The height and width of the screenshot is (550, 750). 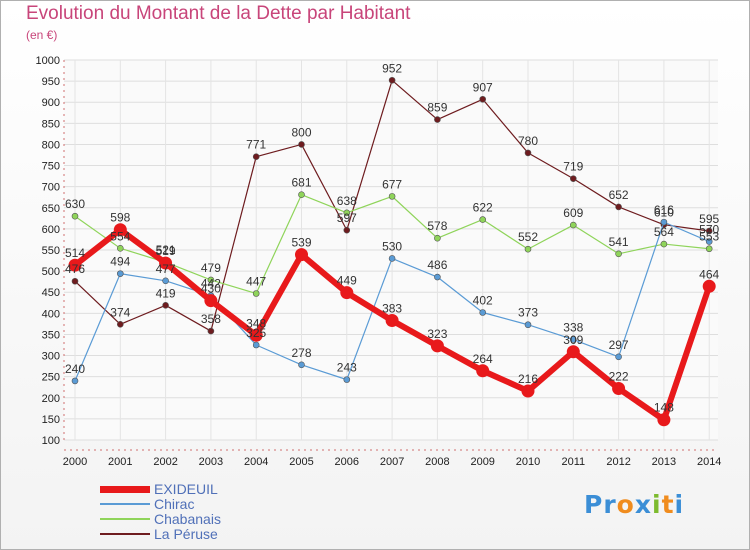 What do you see at coordinates (347, 368) in the screenshot?
I see `data-label: 243` at bounding box center [347, 368].